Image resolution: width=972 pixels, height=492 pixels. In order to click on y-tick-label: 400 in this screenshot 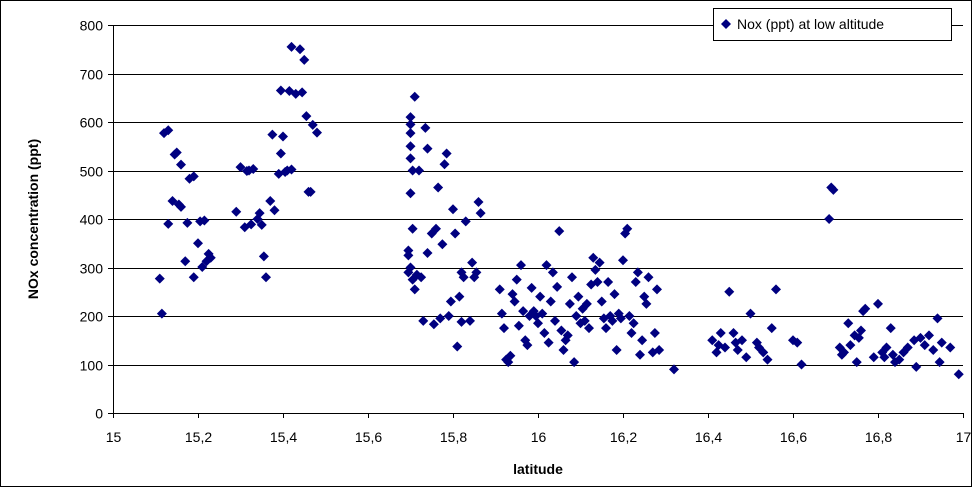, I will do `click(92, 220)`.